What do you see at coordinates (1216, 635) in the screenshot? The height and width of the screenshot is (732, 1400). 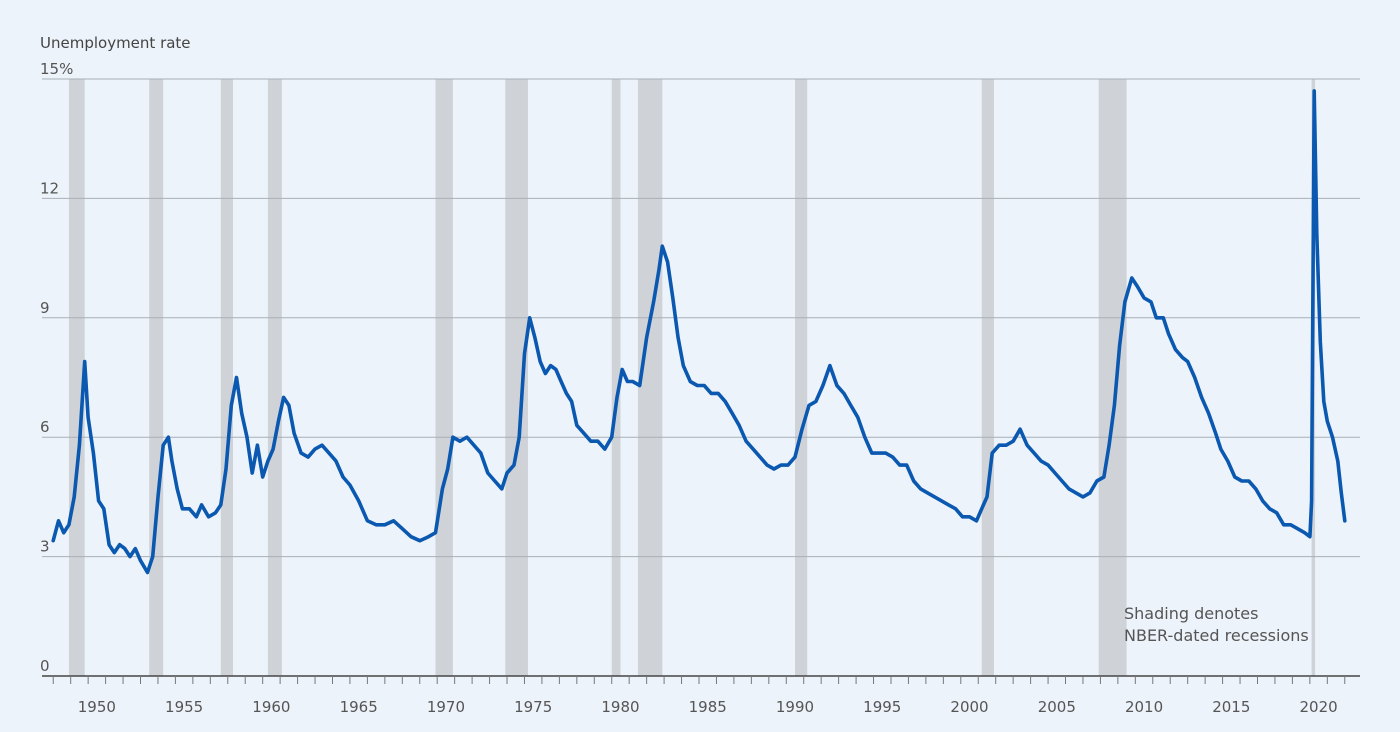 I see `annotation-line-2: NBER-dated recessions` at bounding box center [1216, 635].